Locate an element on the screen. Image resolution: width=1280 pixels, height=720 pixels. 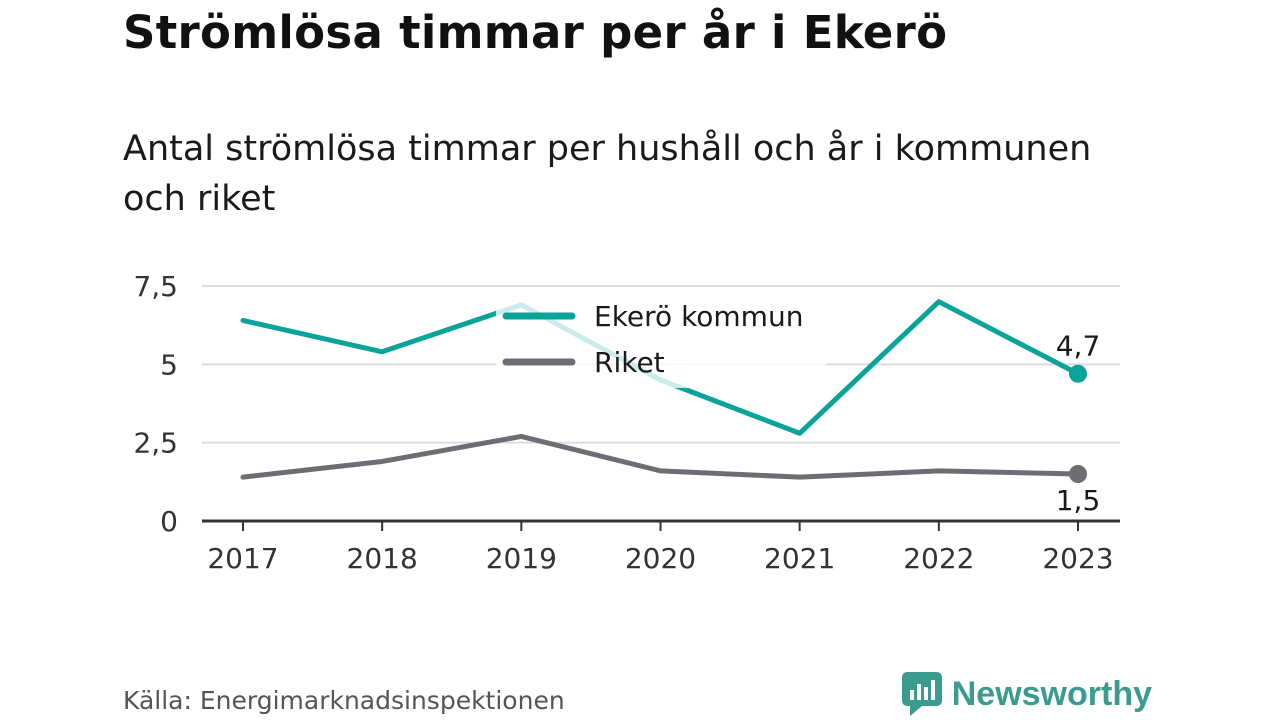
x-tick-label: 2017 is located at coordinates (242, 558).